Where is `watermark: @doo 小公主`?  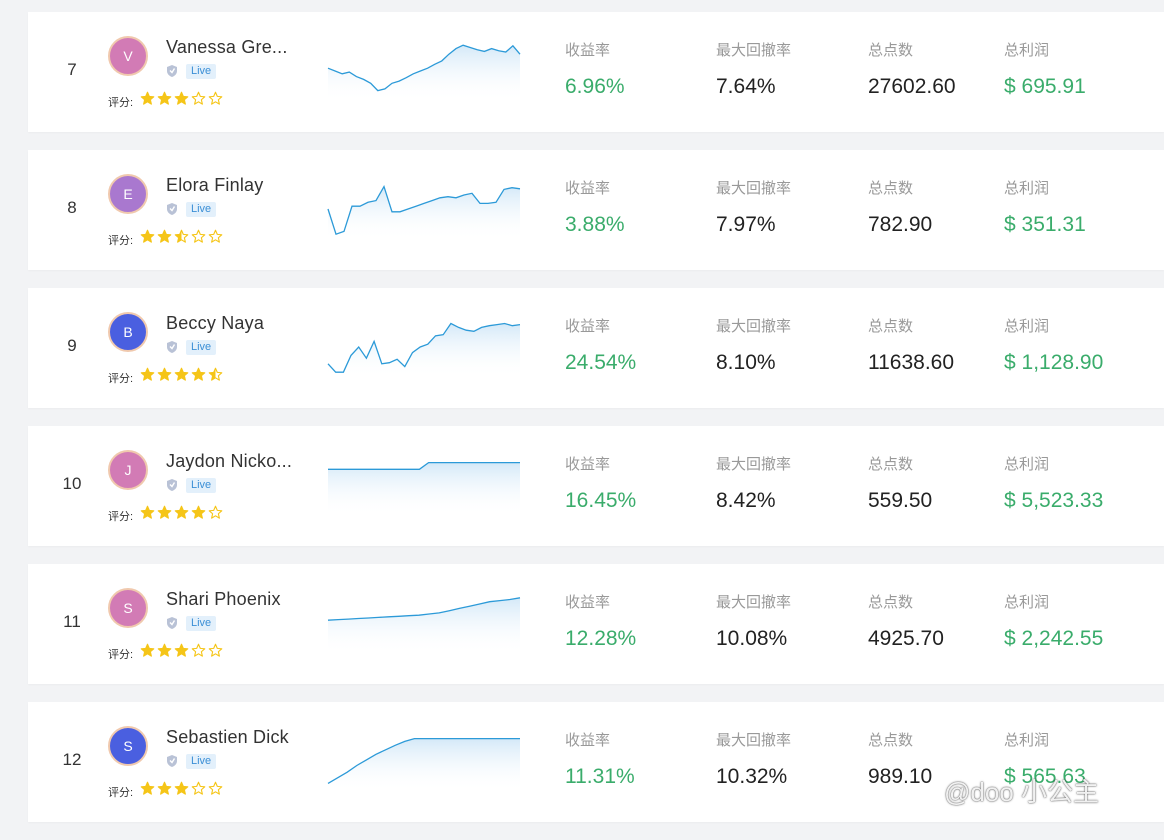
watermark: @doo 小公主 is located at coordinates (1021, 792).